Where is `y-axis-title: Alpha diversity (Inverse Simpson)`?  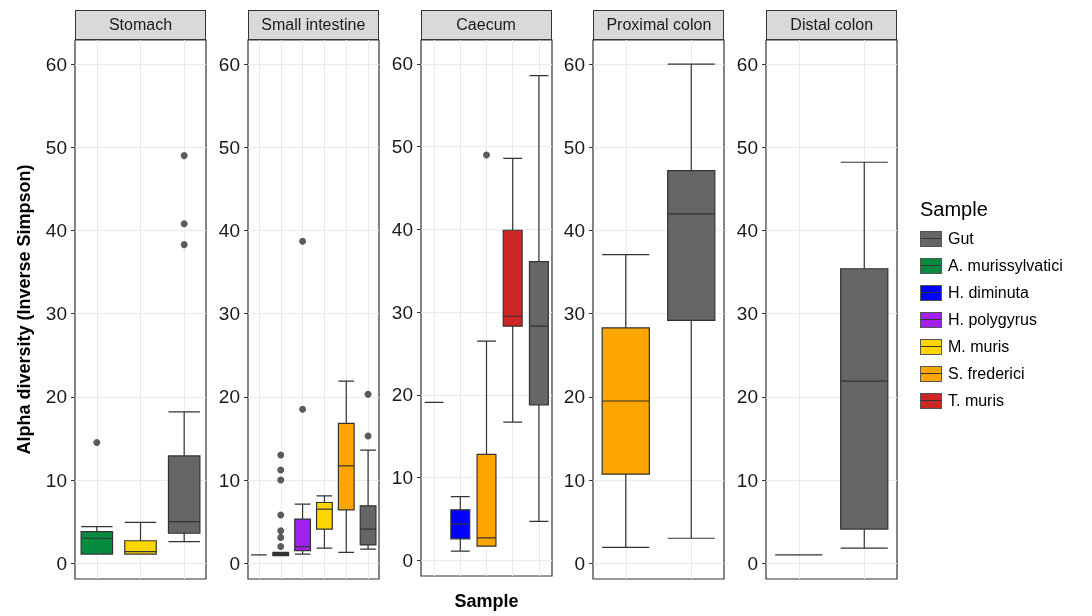
y-axis-title: Alpha diversity (Inverse Simpson) is located at coordinates (24, 309).